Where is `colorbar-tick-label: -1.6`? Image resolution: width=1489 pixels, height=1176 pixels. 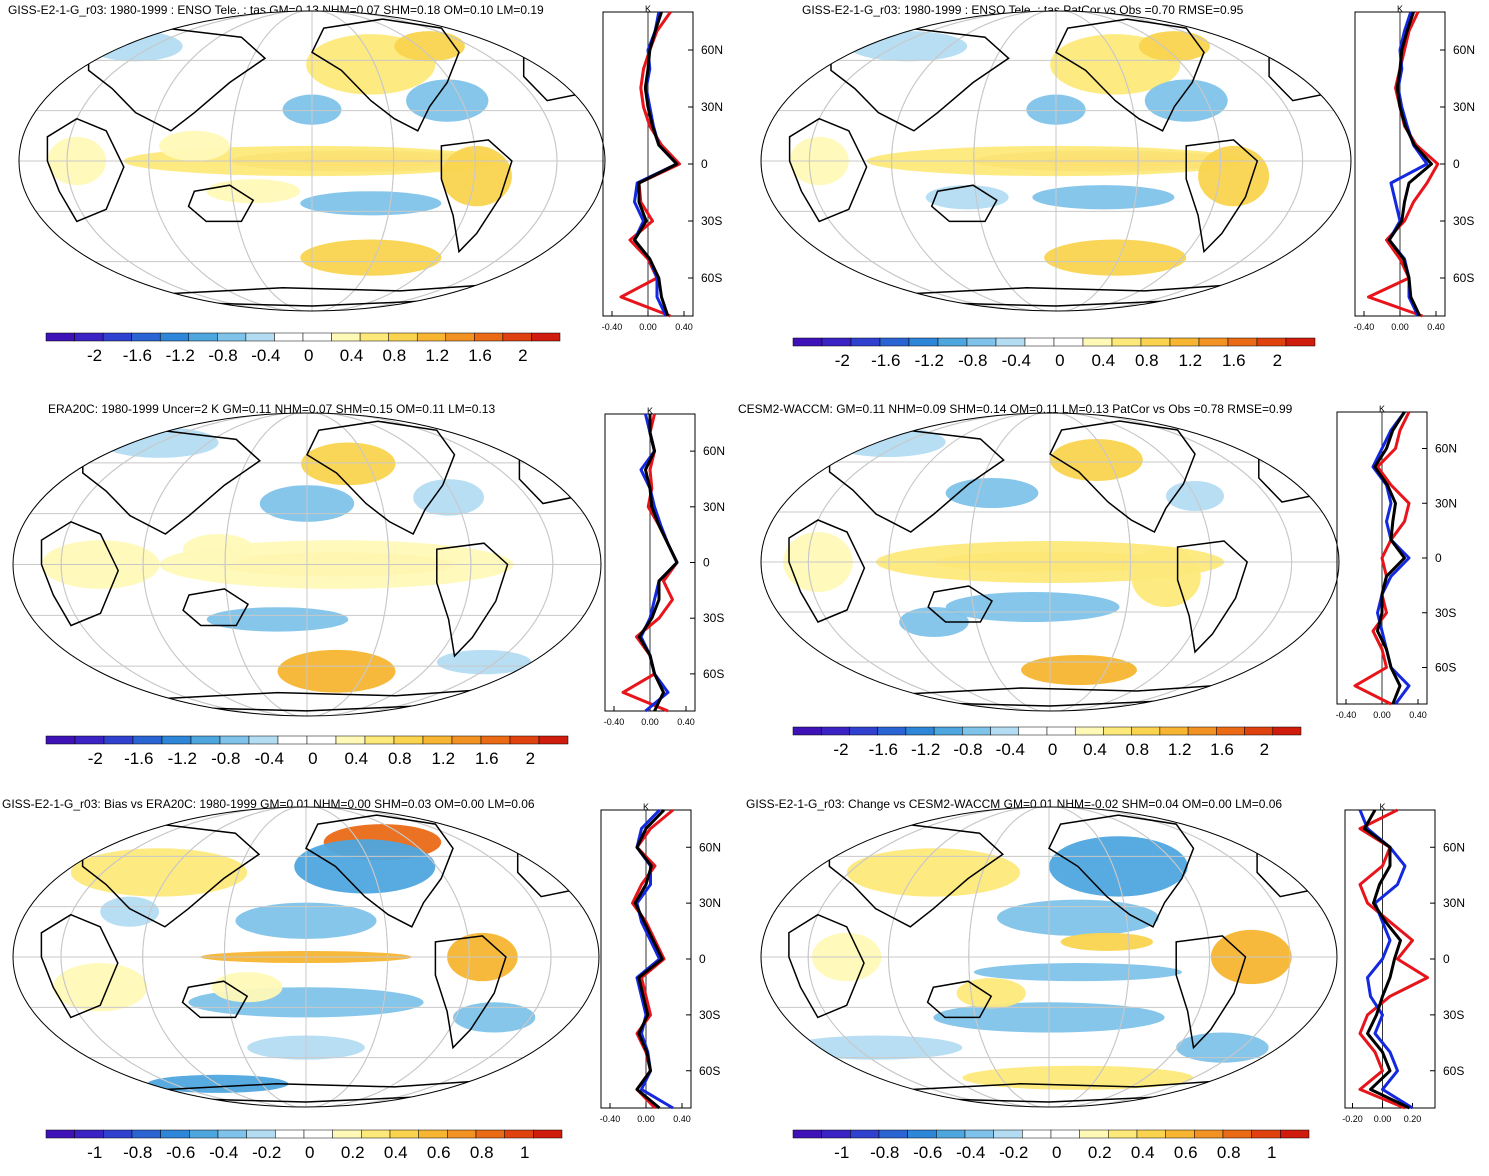
colorbar-tick-label: -1.6 is located at coordinates (138, 758).